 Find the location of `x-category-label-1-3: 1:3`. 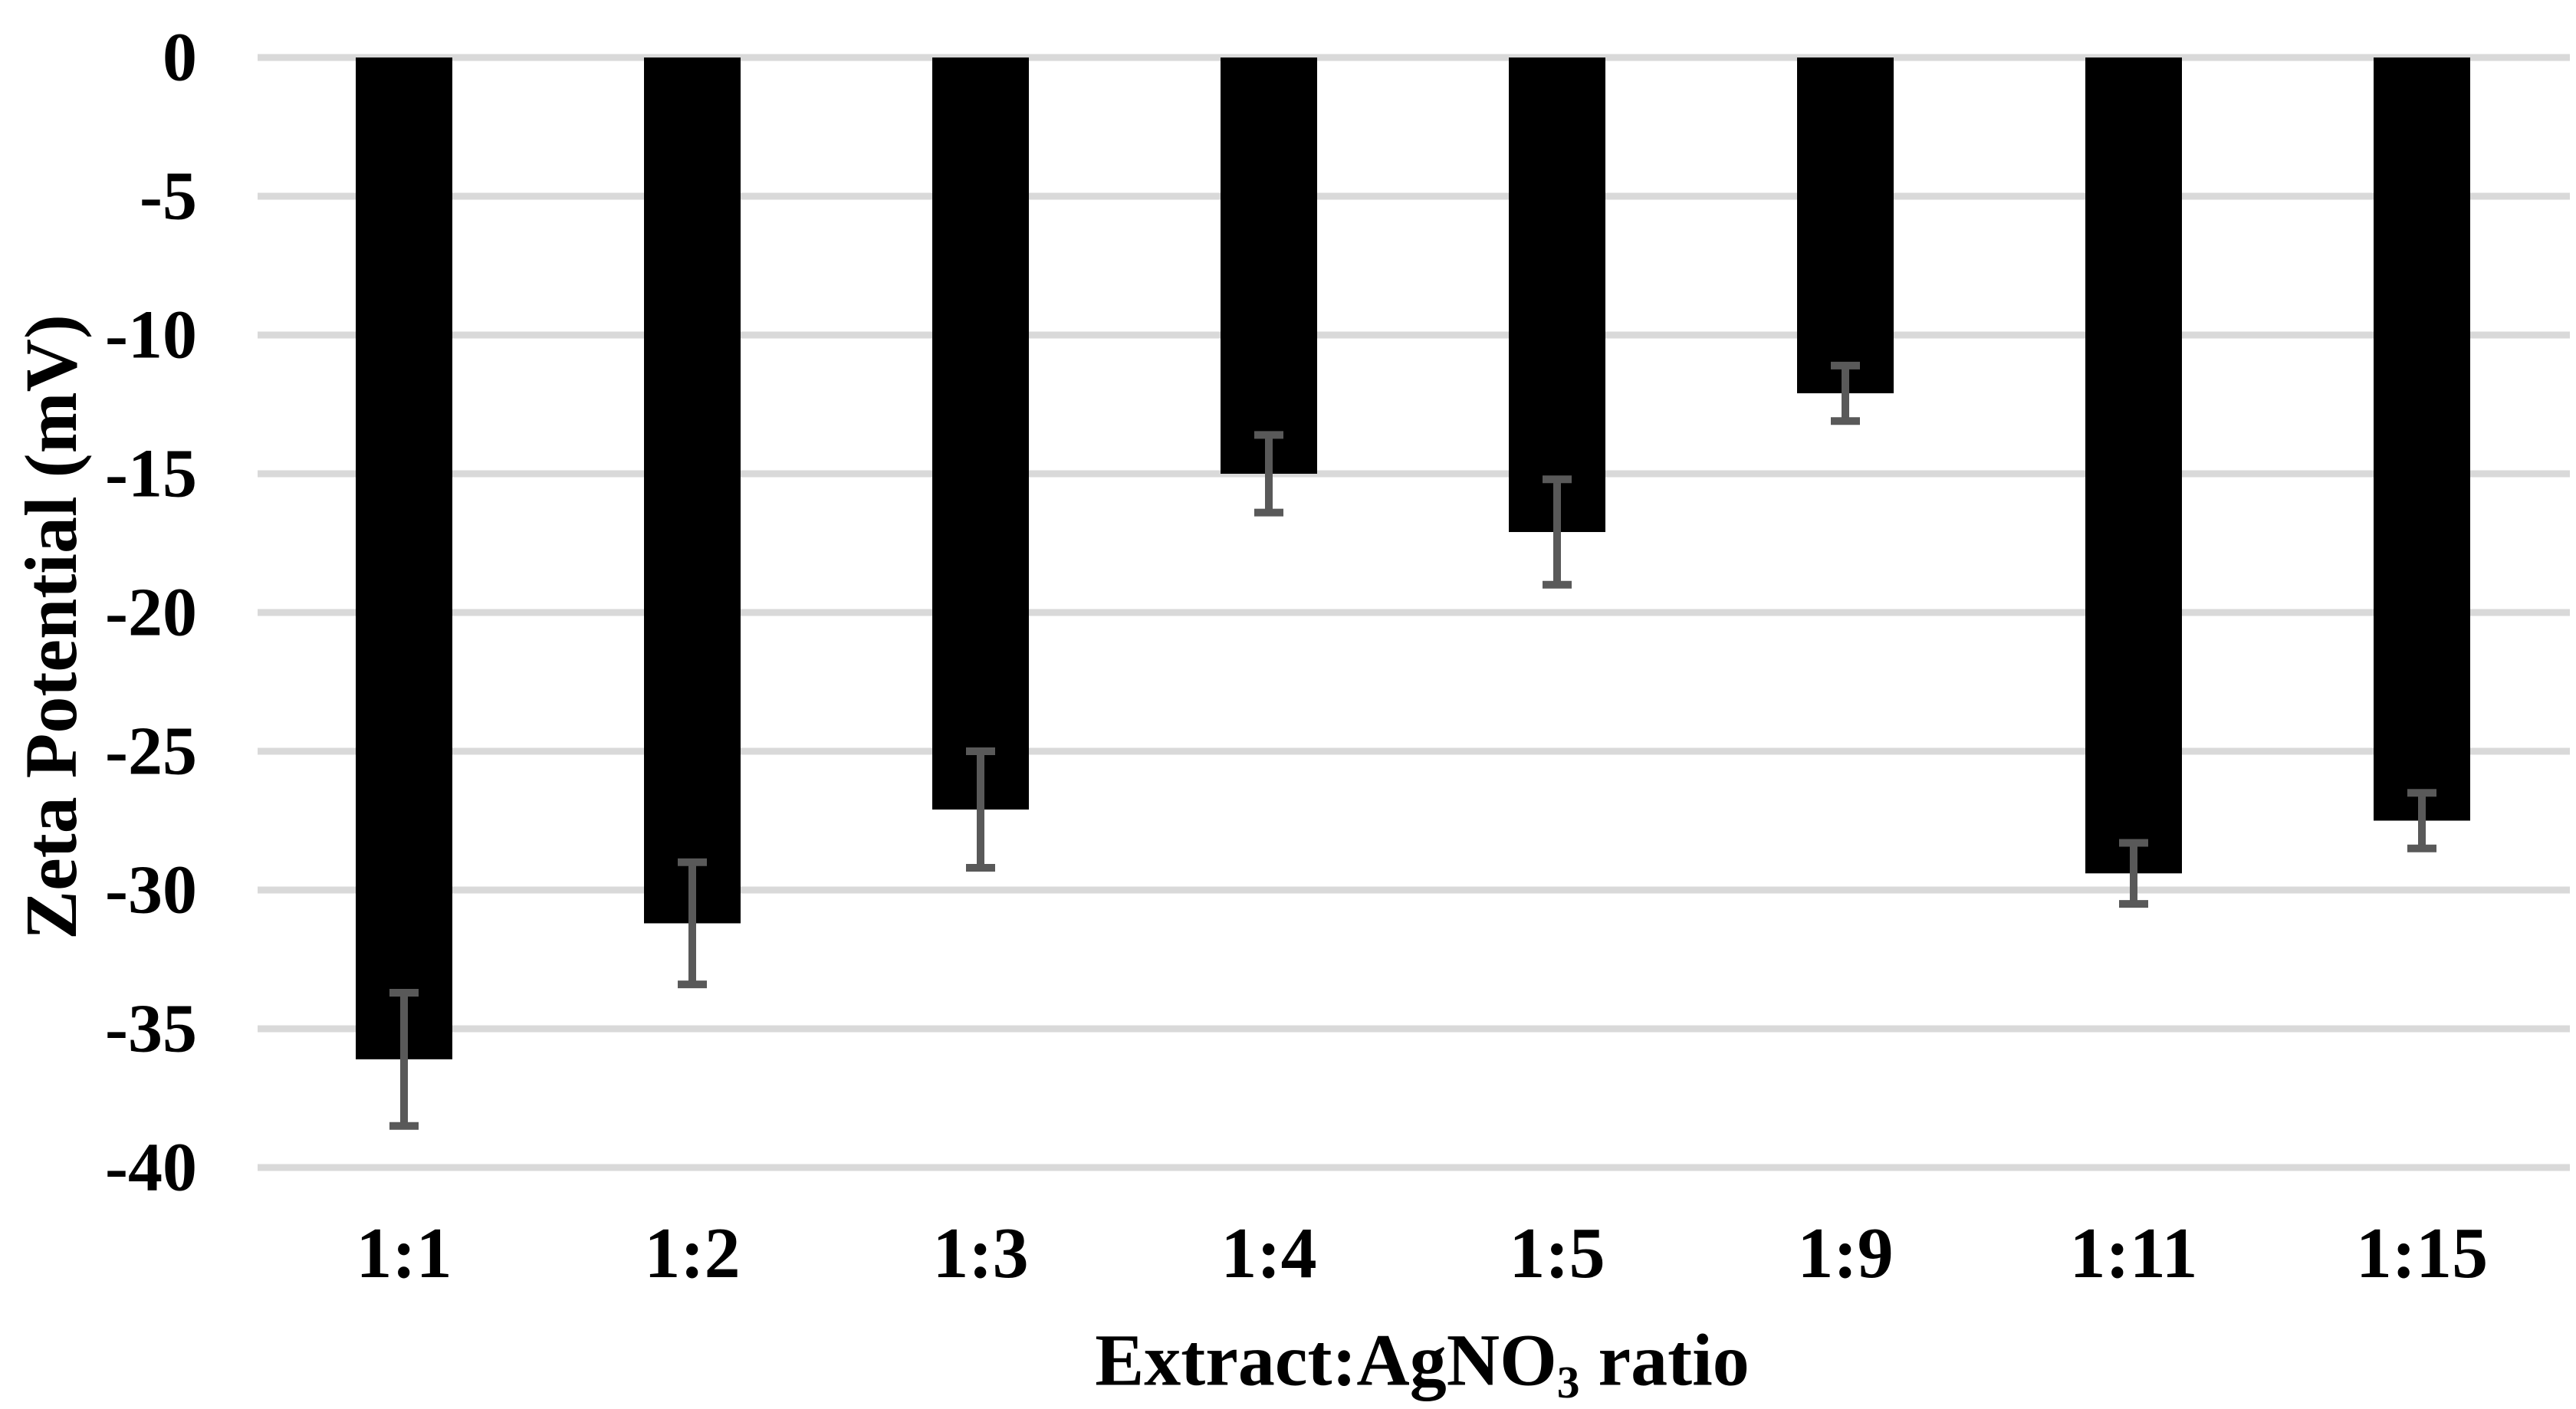

x-category-label-1-3: 1:3 is located at coordinates (980, 1253).